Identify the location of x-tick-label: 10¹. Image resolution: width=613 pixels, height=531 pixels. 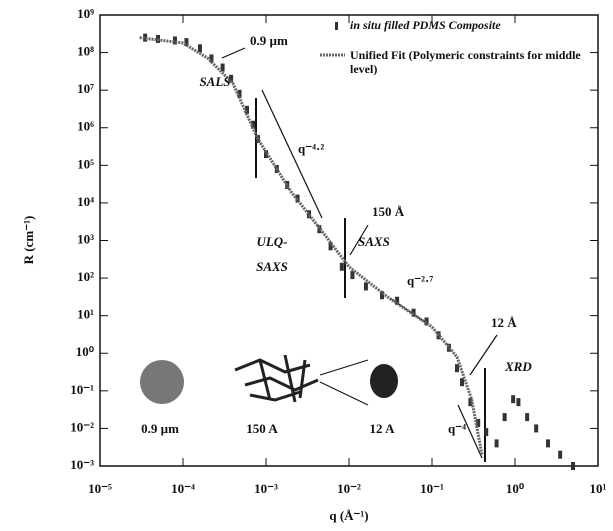
(598, 488).